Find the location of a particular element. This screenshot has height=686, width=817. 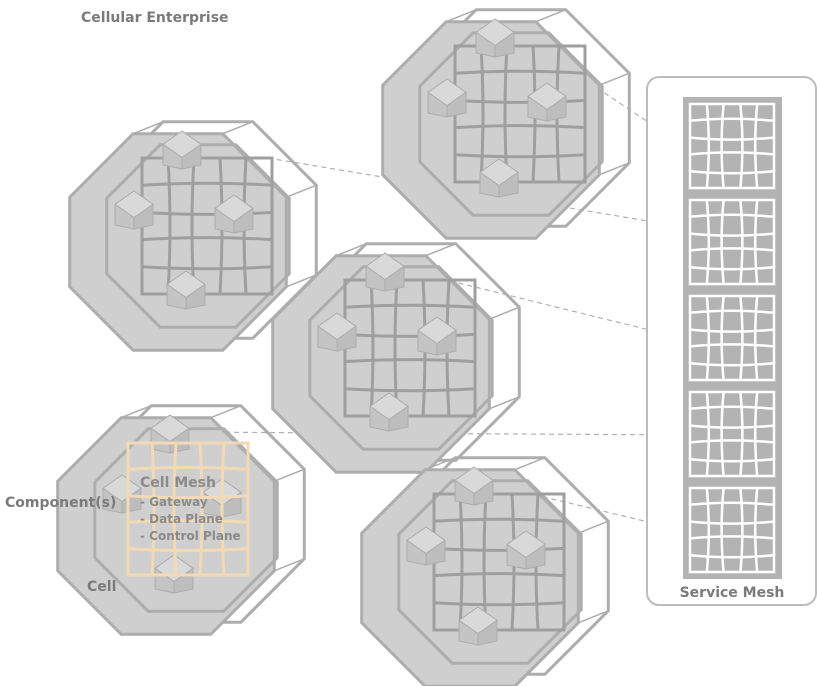

service-mesh-grids is located at coordinates (732, 338).